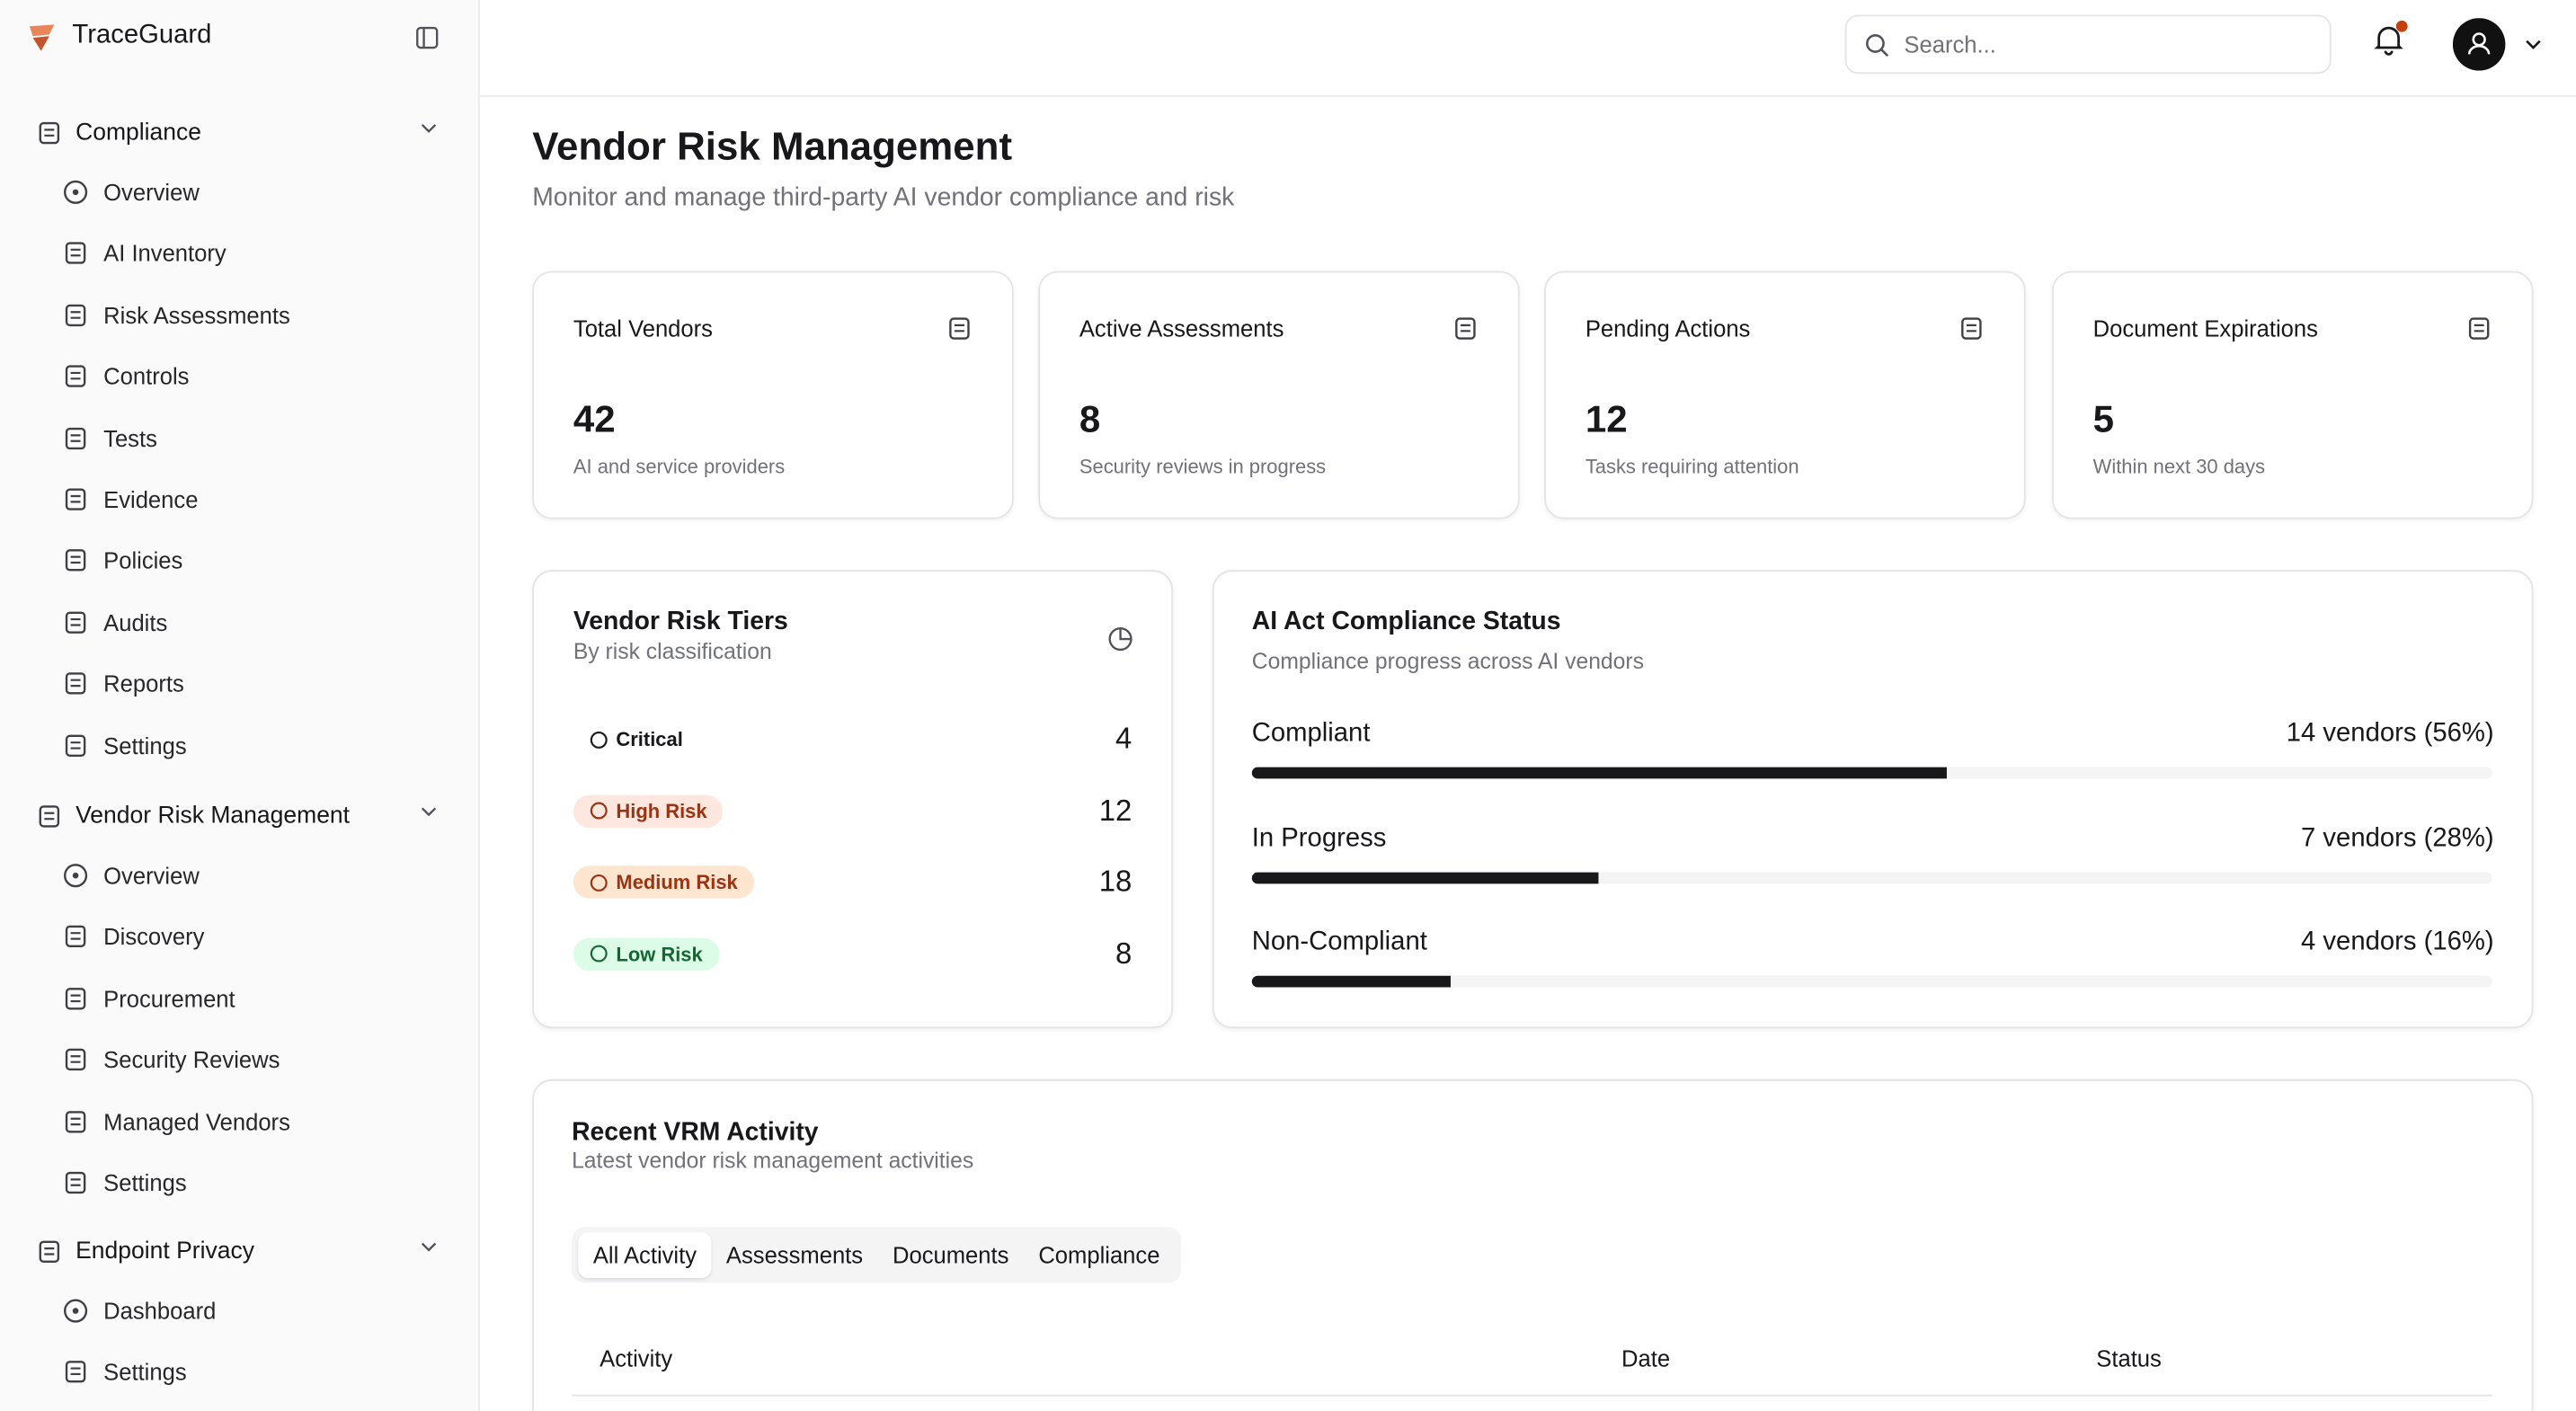 This screenshot has width=2576, height=1411. Describe the element at coordinates (160, 1311) in the screenshot. I see `nav-item-label: Dashboard` at that location.